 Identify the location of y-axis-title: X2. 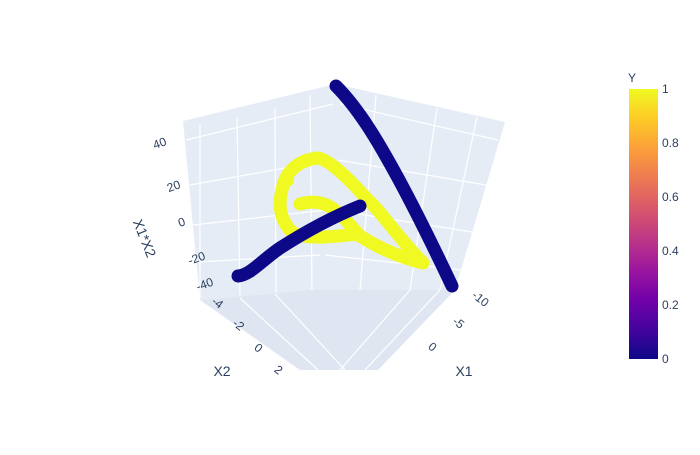
(221, 371).